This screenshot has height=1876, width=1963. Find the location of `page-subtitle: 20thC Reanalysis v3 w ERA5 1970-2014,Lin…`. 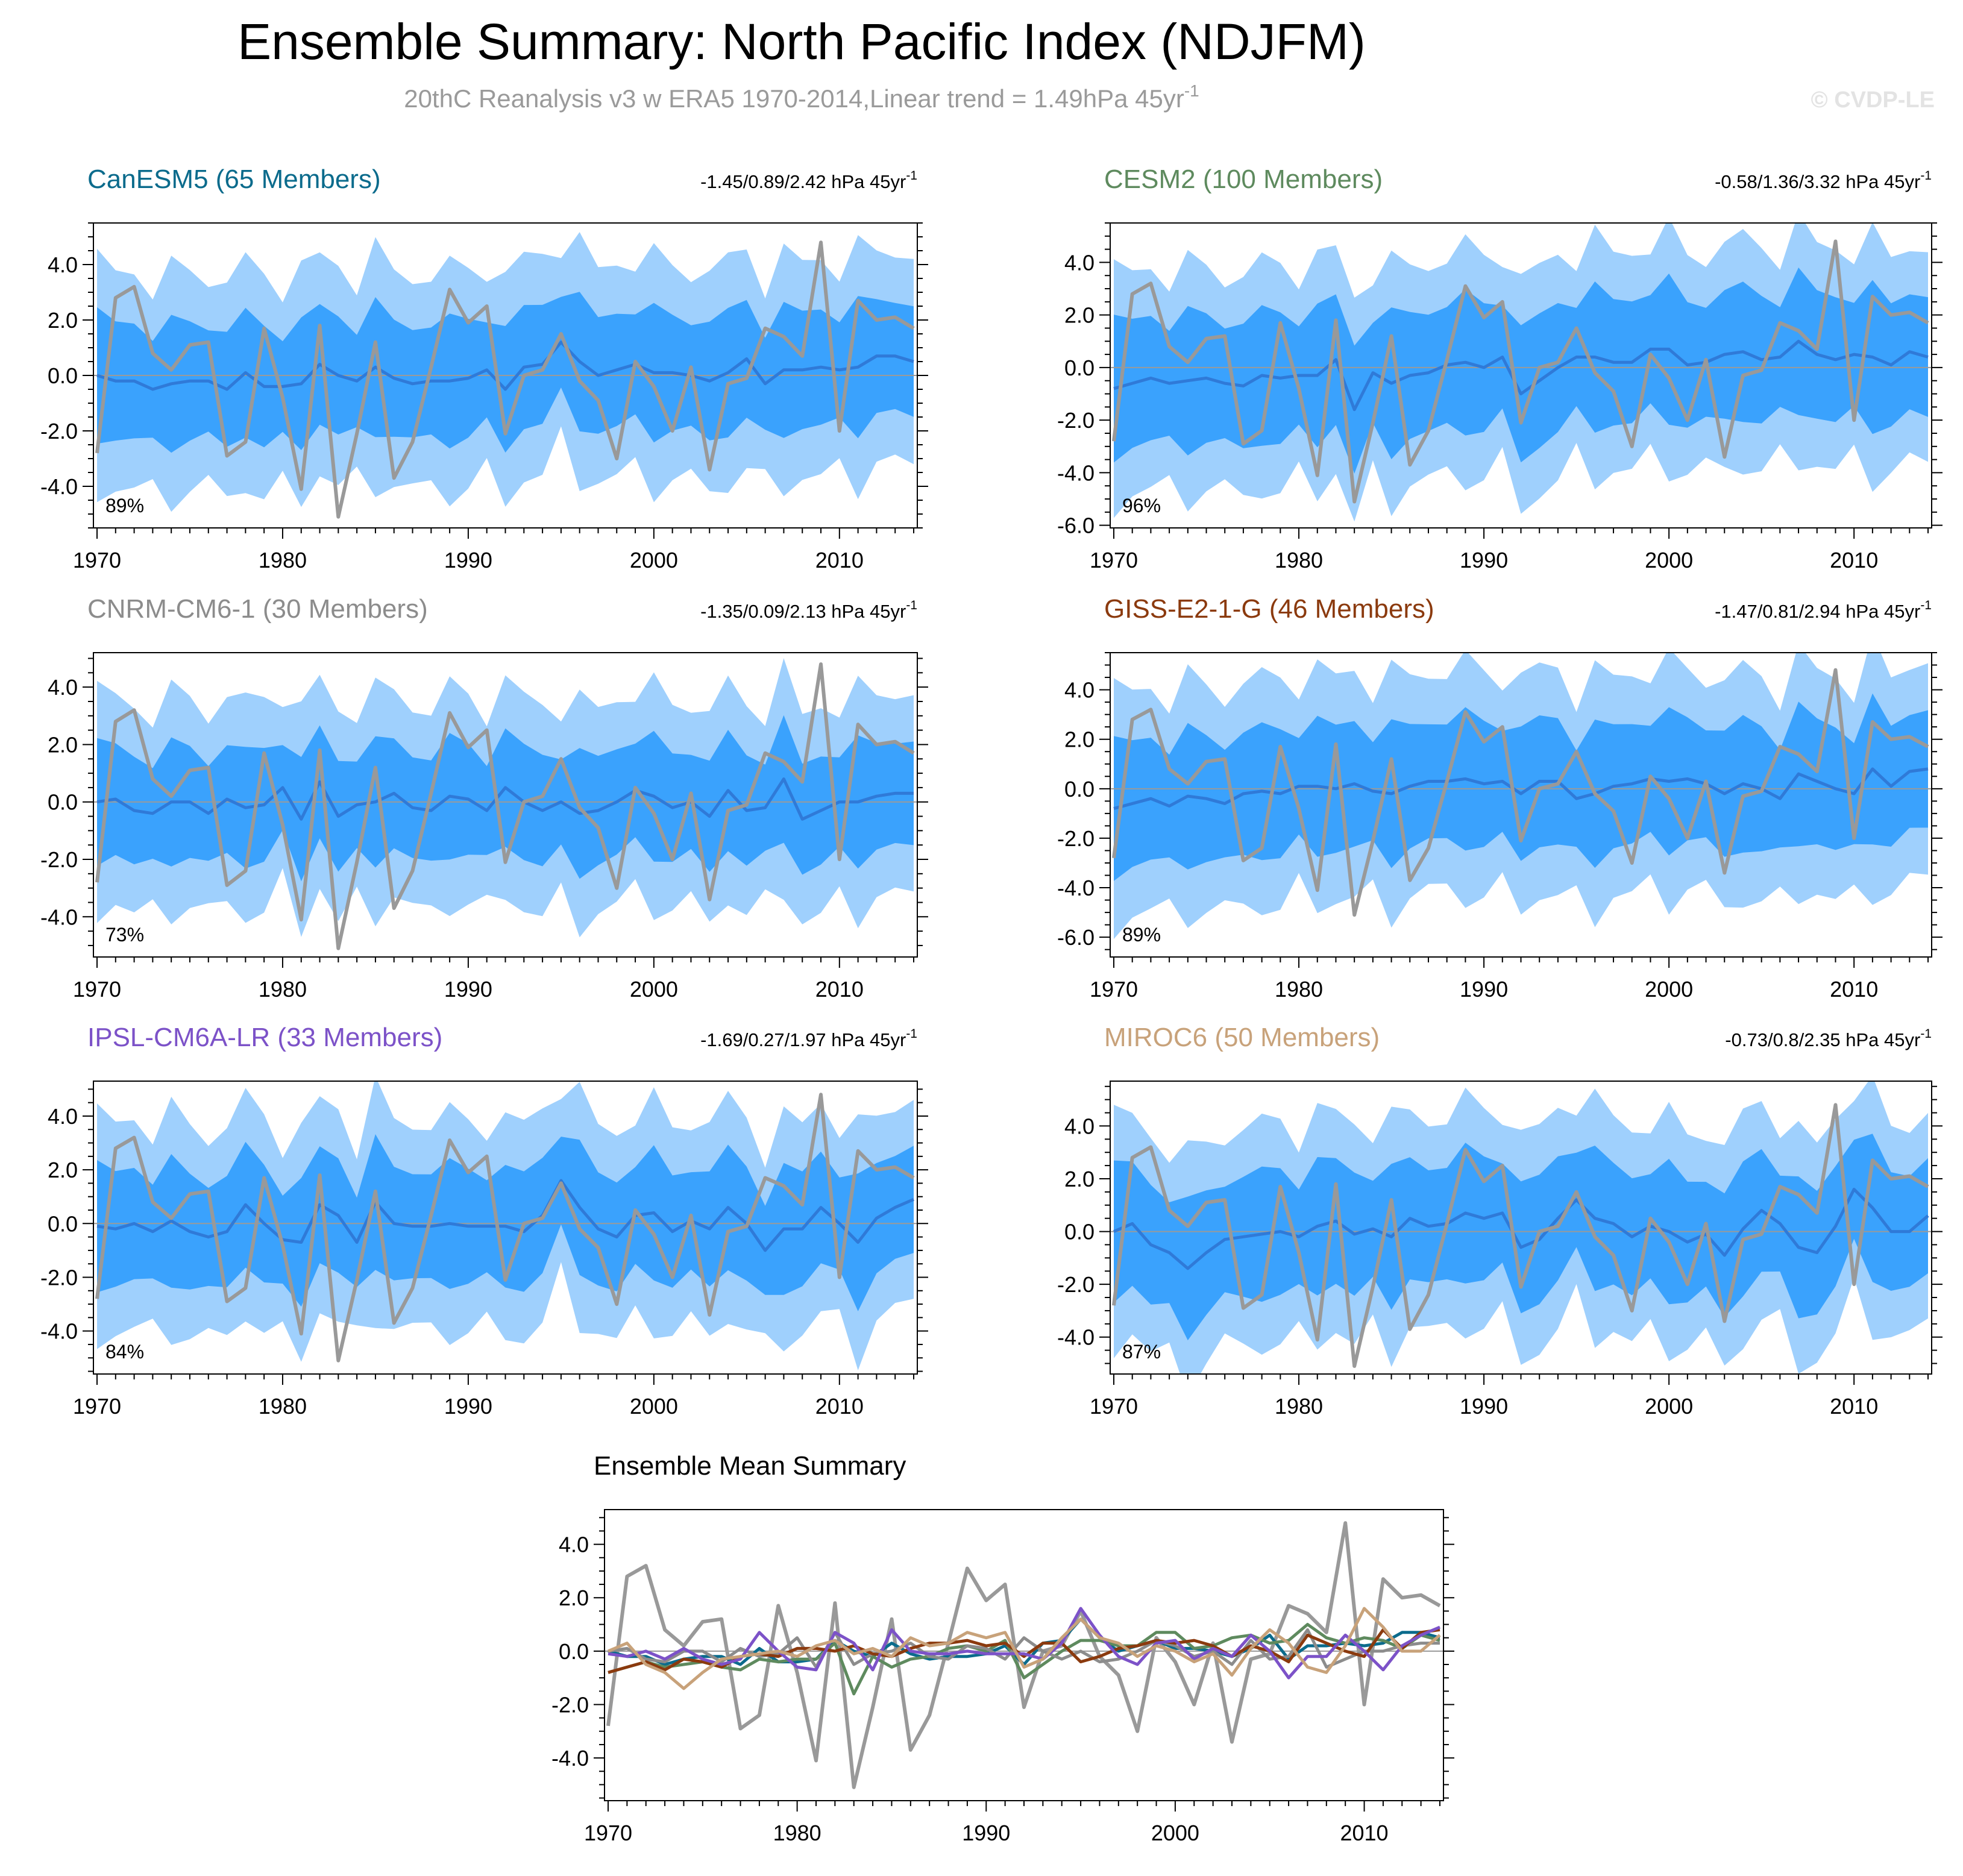

page-subtitle: 20thC Reanalysis v3 w ERA5 1970-2014,Lin… is located at coordinates (801, 97).